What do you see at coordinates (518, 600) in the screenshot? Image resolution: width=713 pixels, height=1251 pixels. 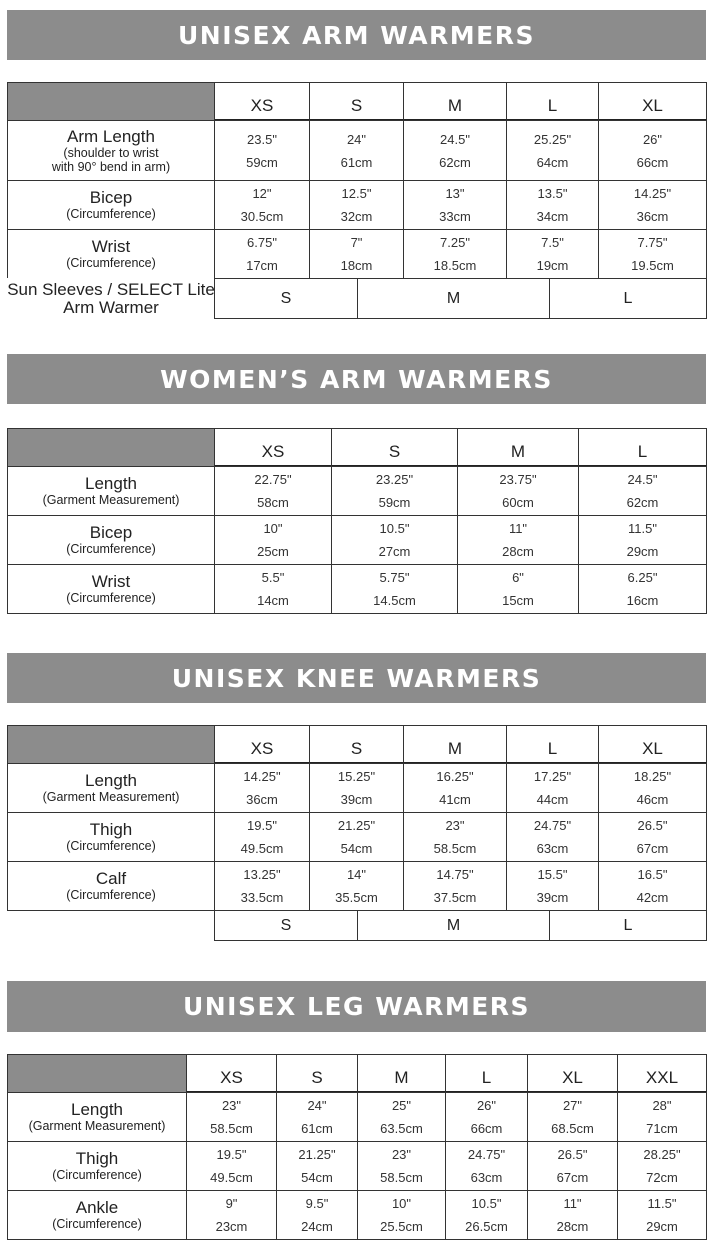 I see `cm-value: 15cm` at bounding box center [518, 600].